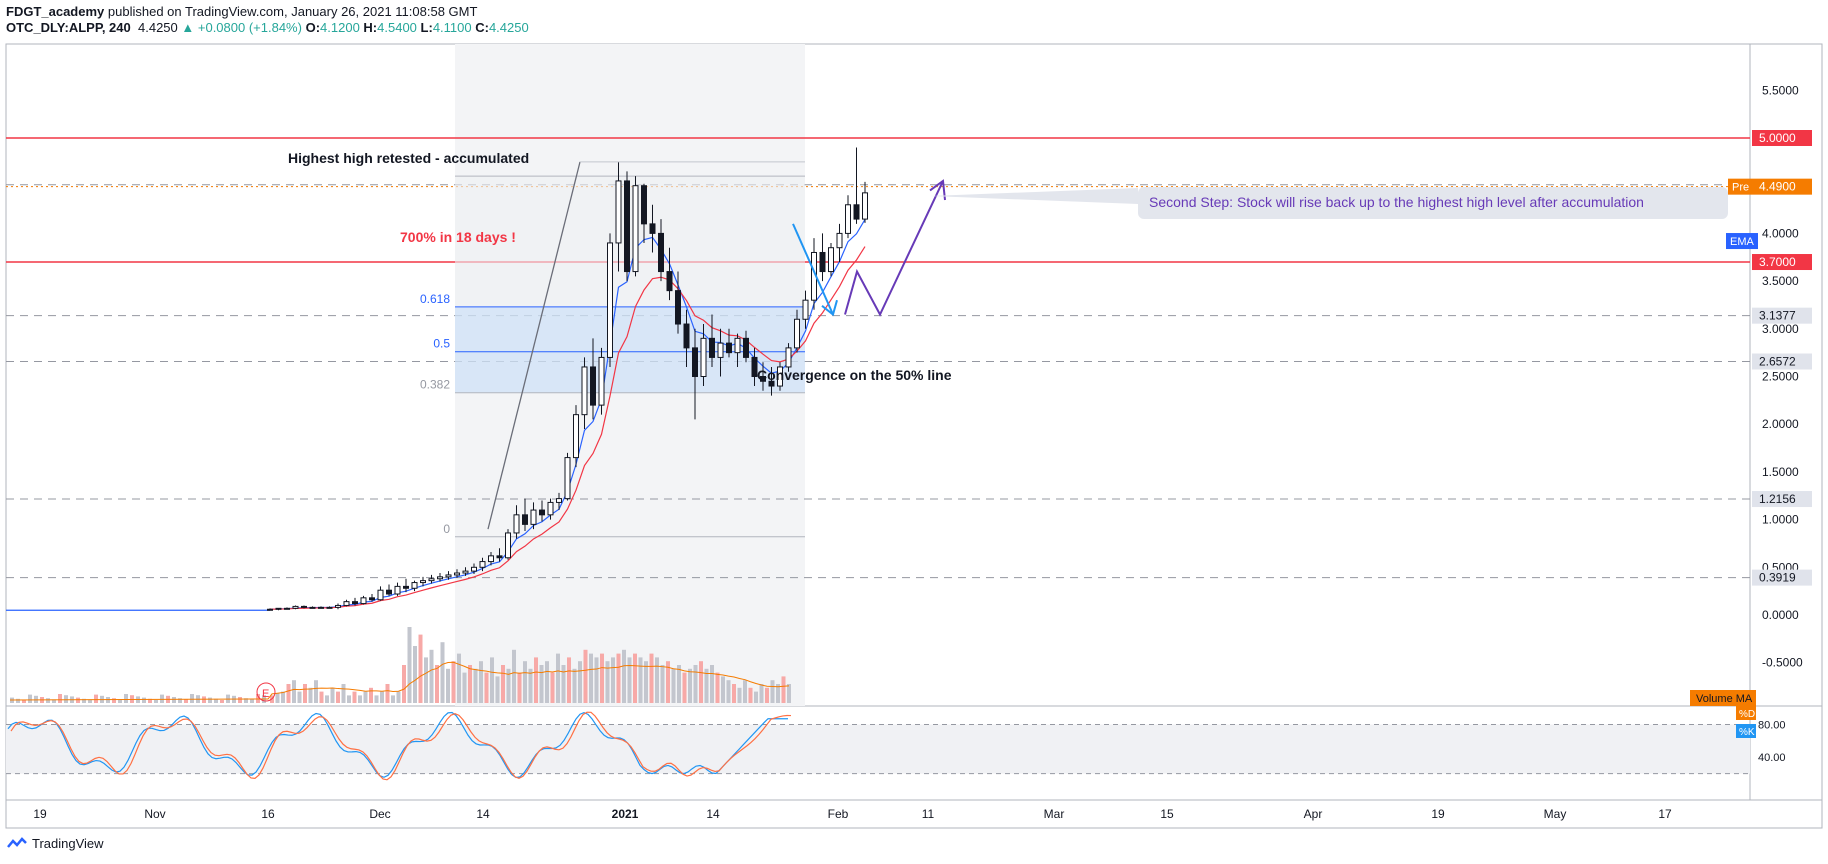 This screenshot has height=864, width=1828. Describe the element at coordinates (441, 344) in the screenshot. I see `fib-level-label: 0.5` at that location.